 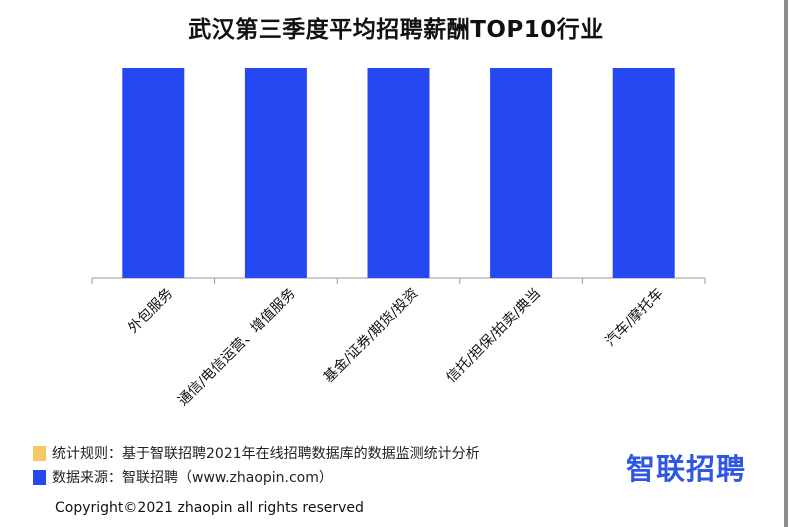 I want to click on brand-logo: 智联招聘, so click(x=686, y=469).